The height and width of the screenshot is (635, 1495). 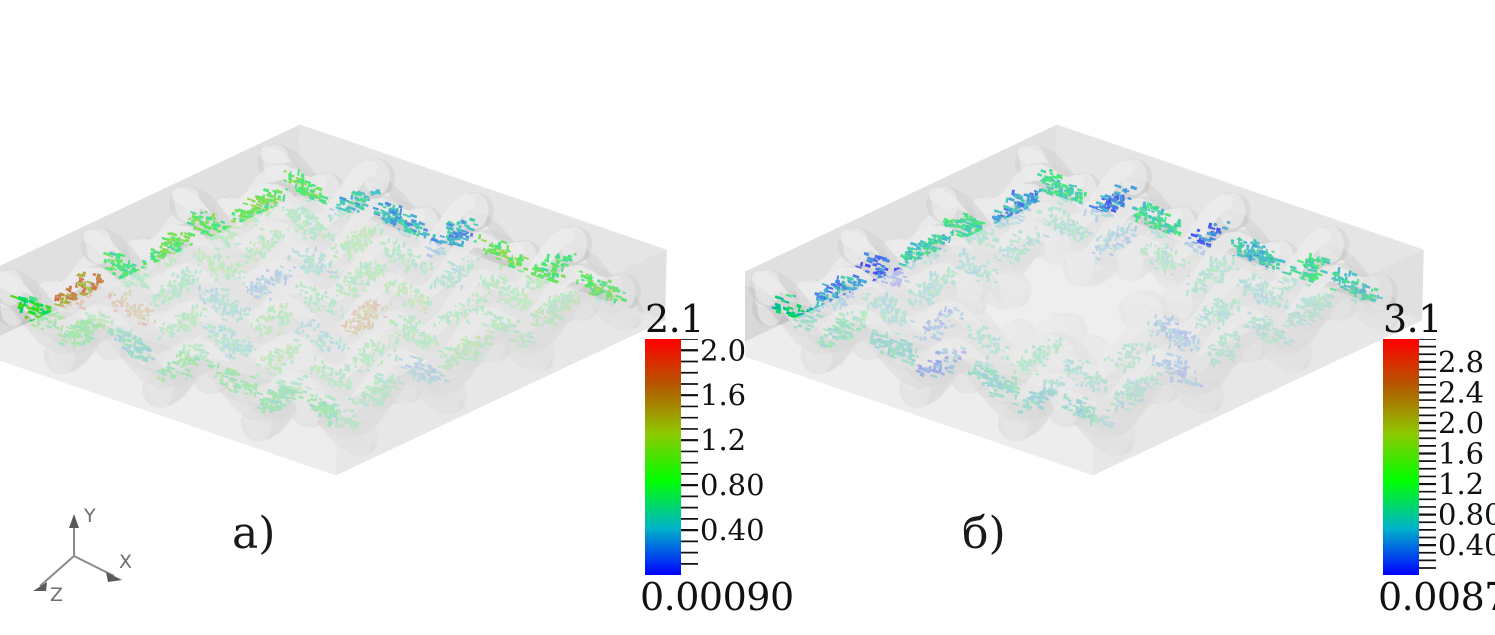 What do you see at coordinates (89, 516) in the screenshot?
I see `y-axis-label: Y` at bounding box center [89, 516].